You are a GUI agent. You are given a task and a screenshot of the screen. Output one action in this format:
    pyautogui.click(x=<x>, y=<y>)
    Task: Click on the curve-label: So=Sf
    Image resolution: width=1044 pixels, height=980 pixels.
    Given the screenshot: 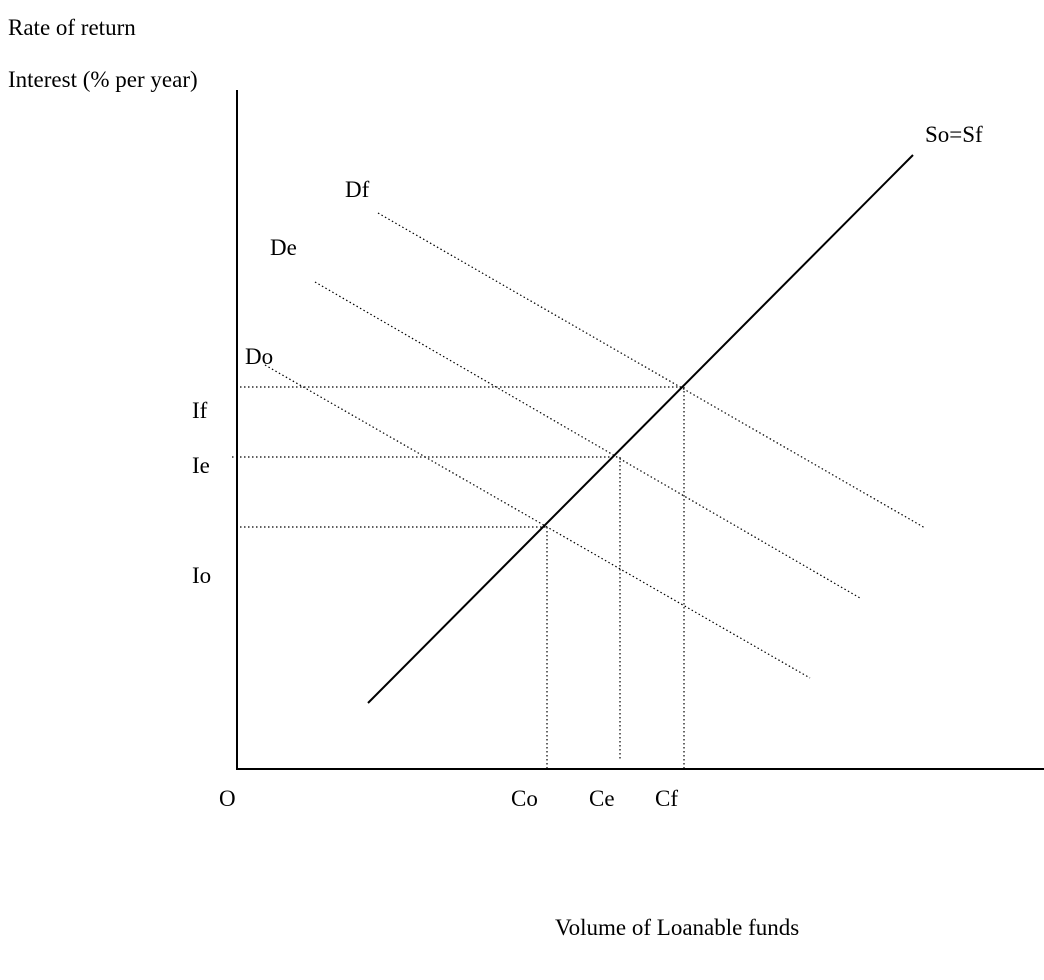 What is the action you would take?
    pyautogui.click(x=954, y=134)
    